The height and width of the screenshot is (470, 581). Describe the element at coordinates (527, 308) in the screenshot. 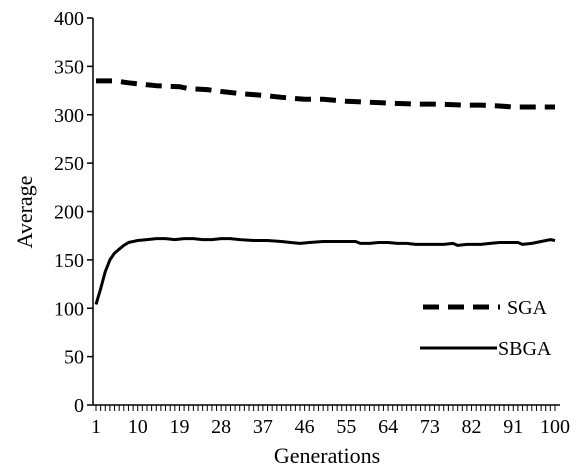

I see `legend-label-sga: SGA` at that location.